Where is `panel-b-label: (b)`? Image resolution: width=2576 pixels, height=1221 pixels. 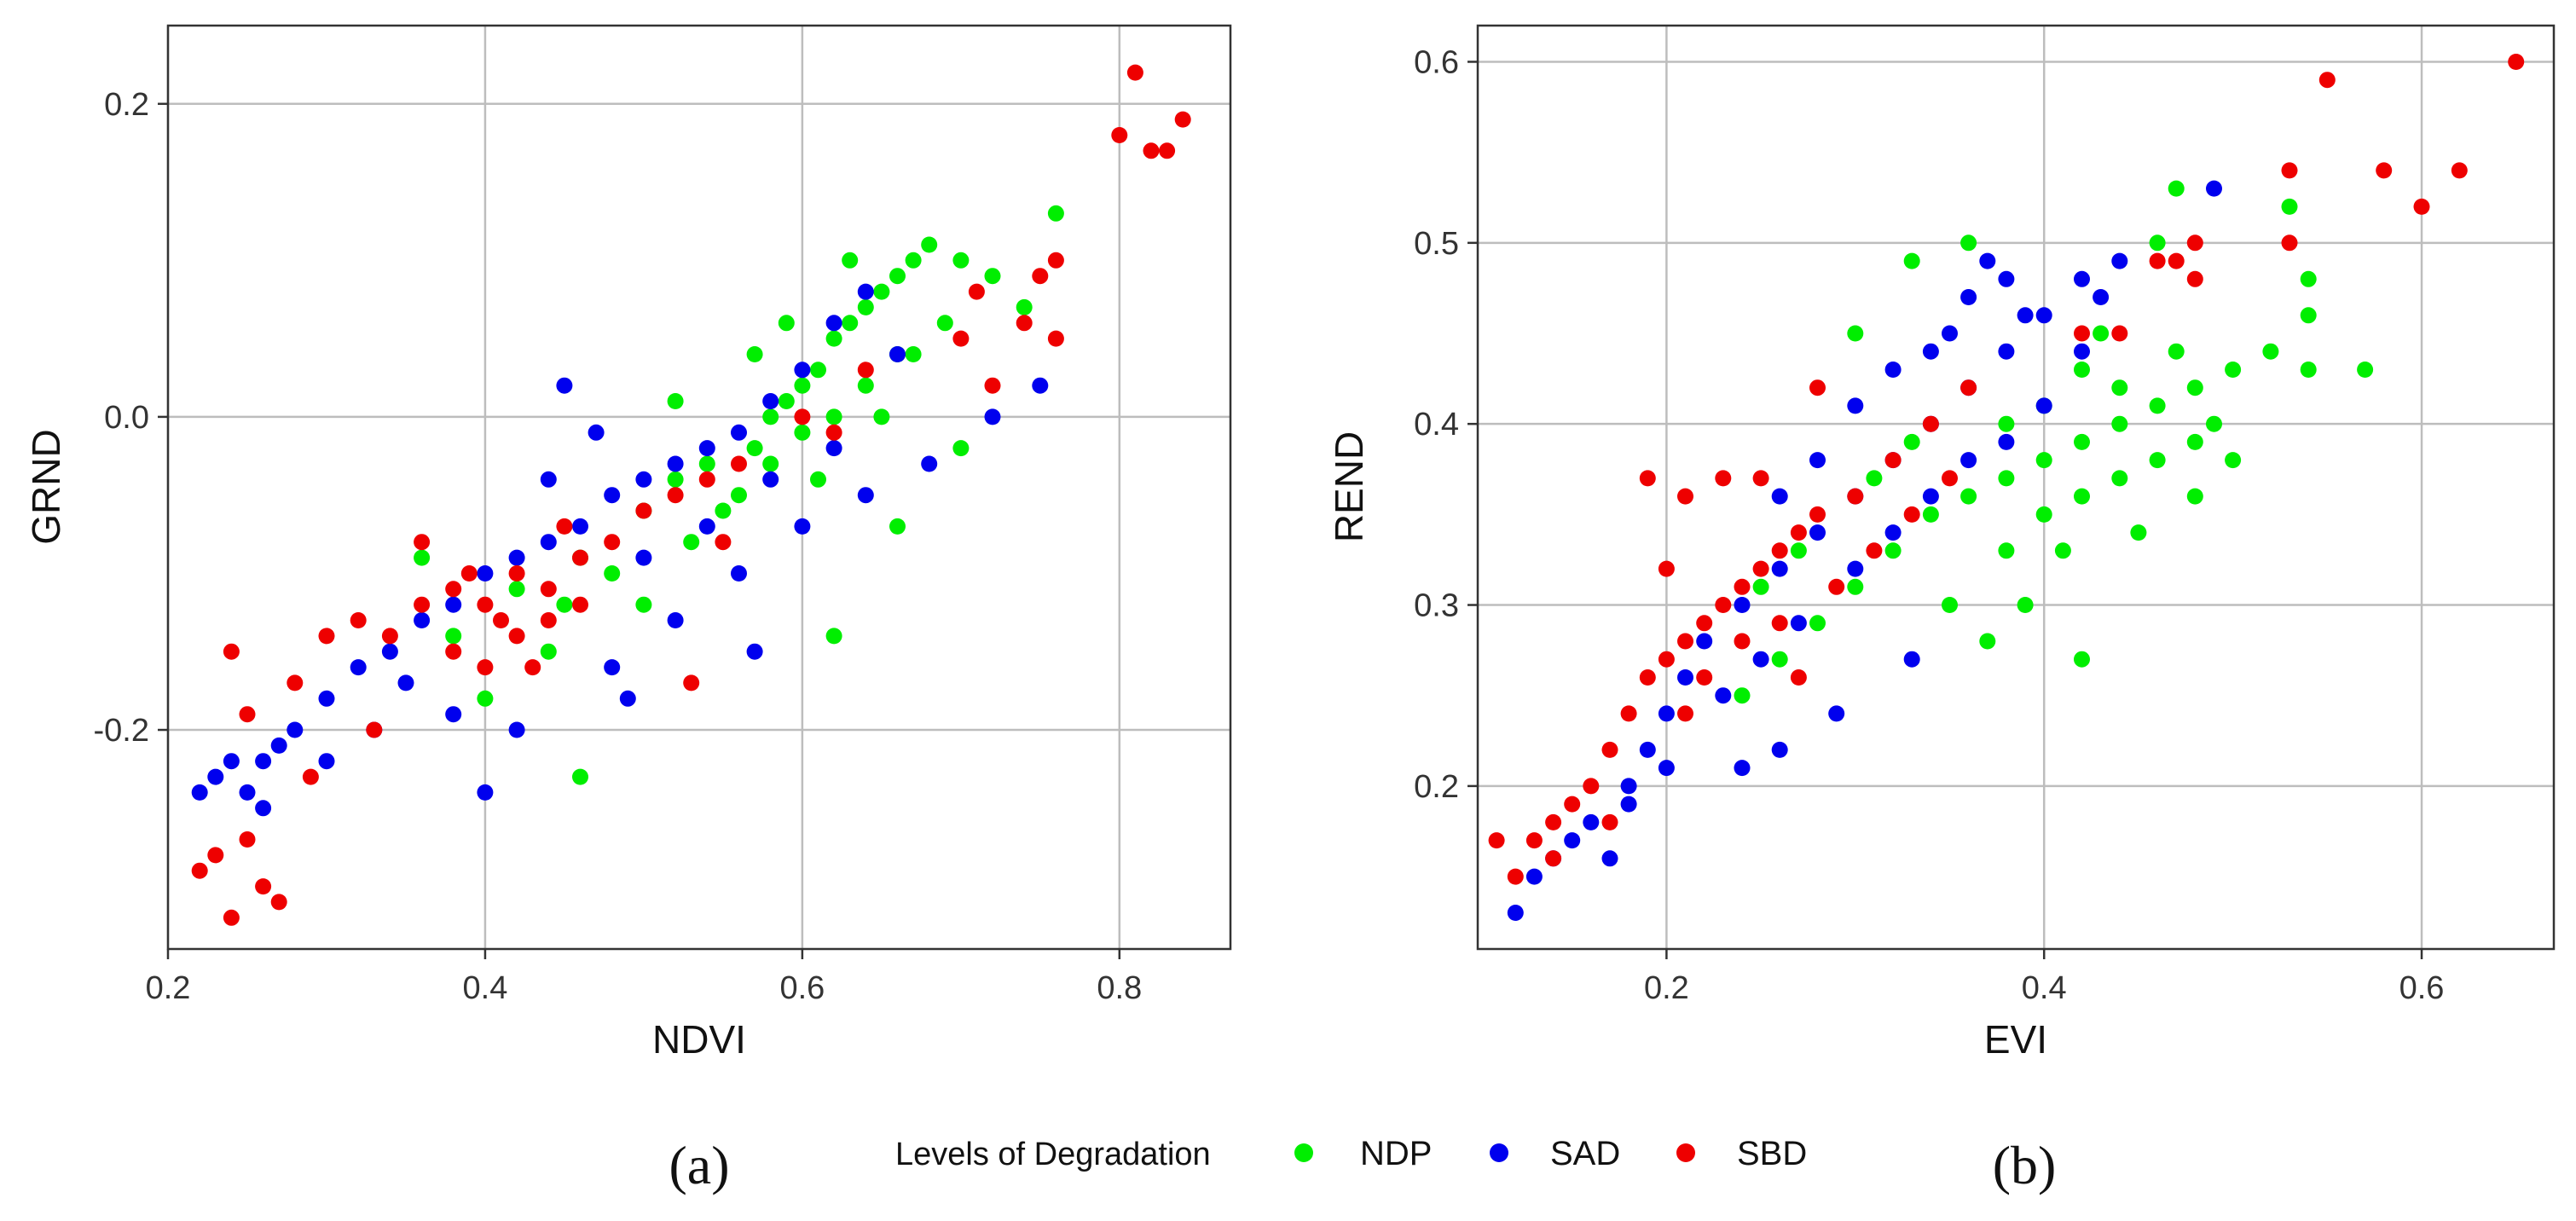 panel-b-label: (b) is located at coordinates (2025, 1165).